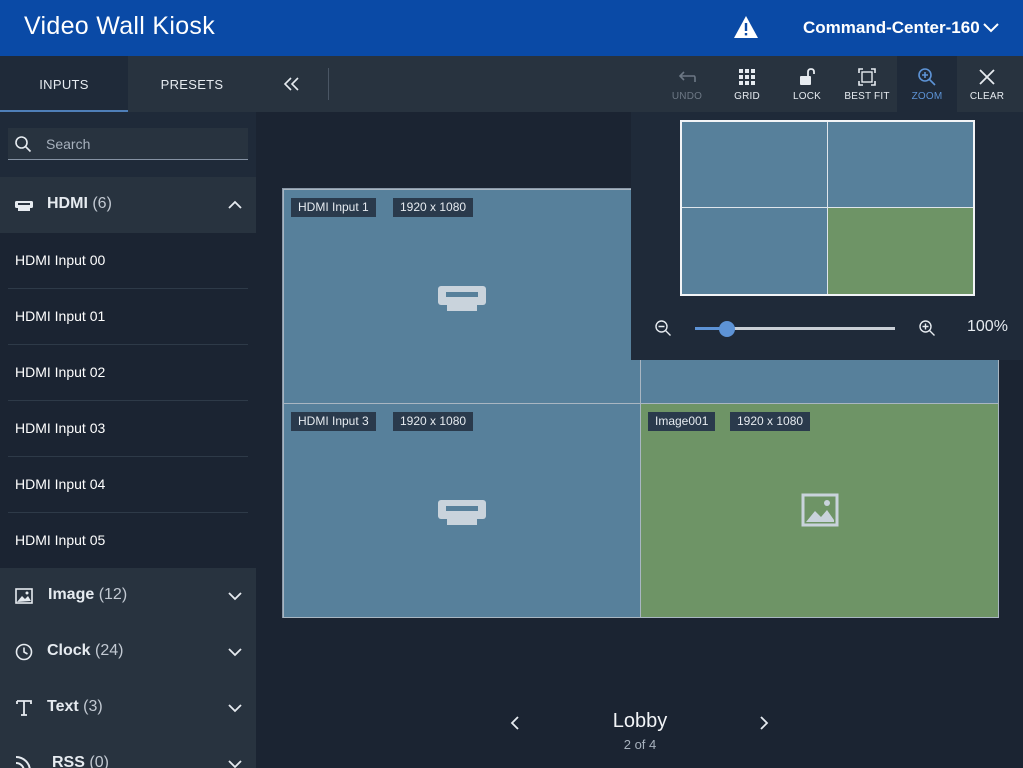 The width and height of the screenshot is (1023, 768). I want to click on wall-cell-hdmi-input-1: HDMI Input 1 1920 x 1080, so click(462, 296).